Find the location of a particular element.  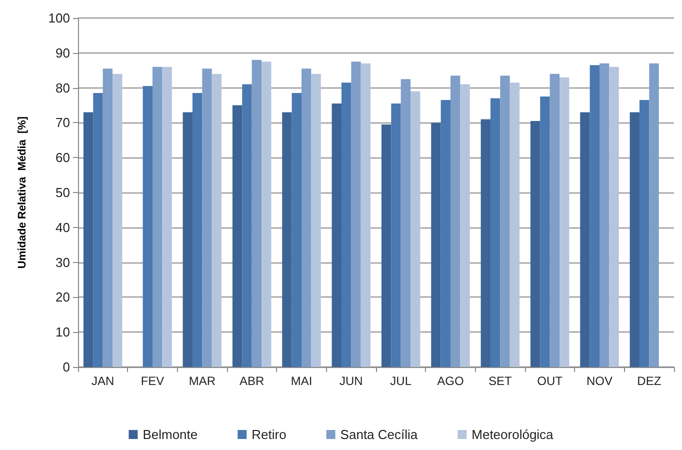

x-tick-label: SET is located at coordinates (500, 381).